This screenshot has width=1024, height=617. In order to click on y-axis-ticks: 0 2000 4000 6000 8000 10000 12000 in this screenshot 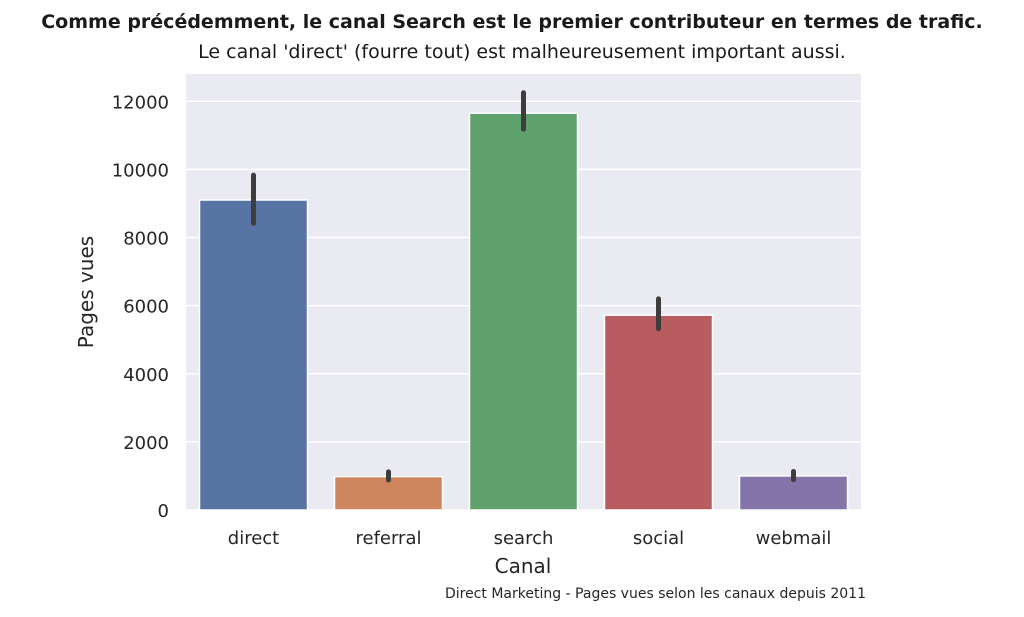, I will do `click(140, 307)`.